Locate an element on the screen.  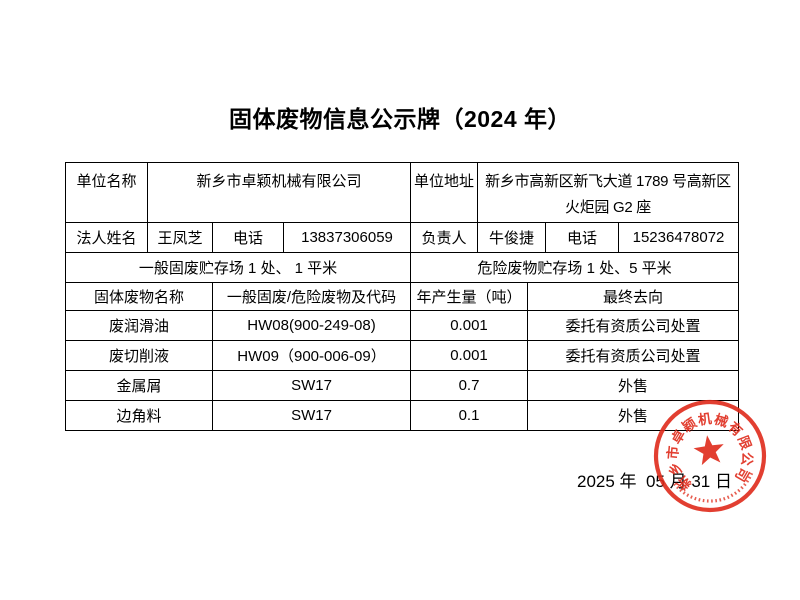
waste-name: 废润滑油 is located at coordinates (139, 325).